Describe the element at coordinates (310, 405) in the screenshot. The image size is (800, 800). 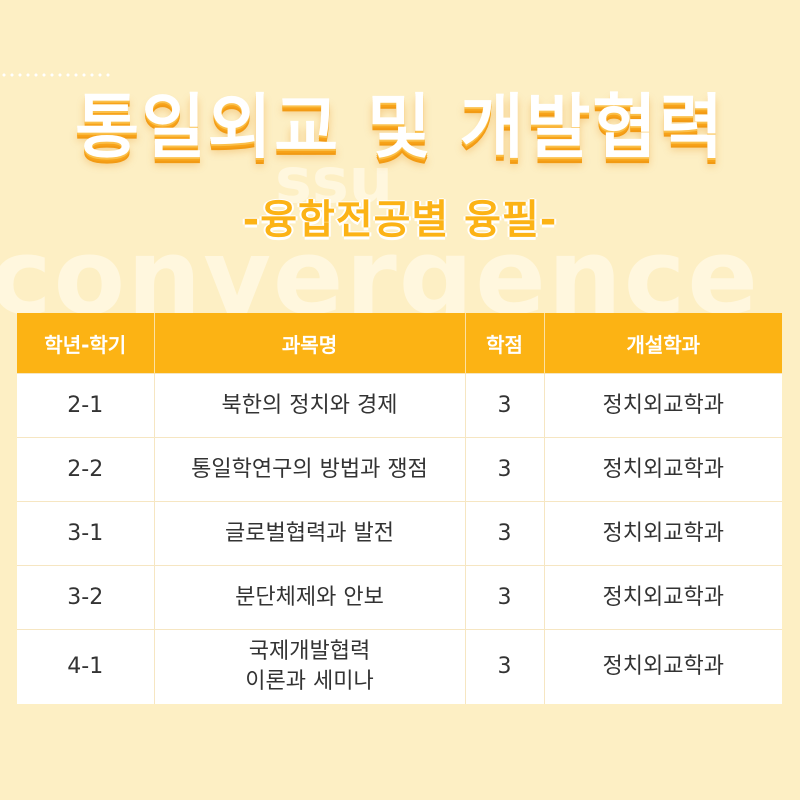
I see `cell-course: 북한의 정치와 경제` at that location.